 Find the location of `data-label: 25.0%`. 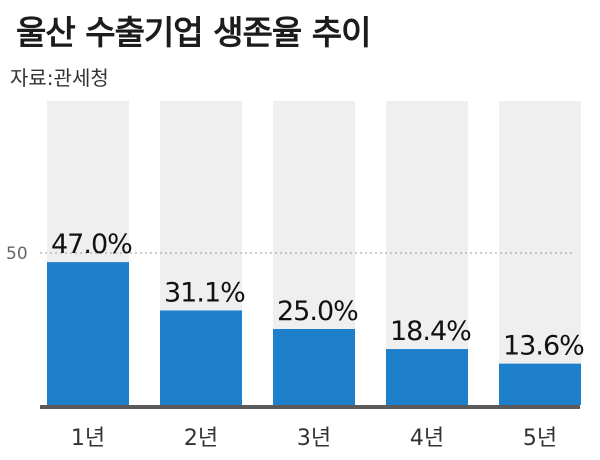

data-label: 25.0% is located at coordinates (317, 311).